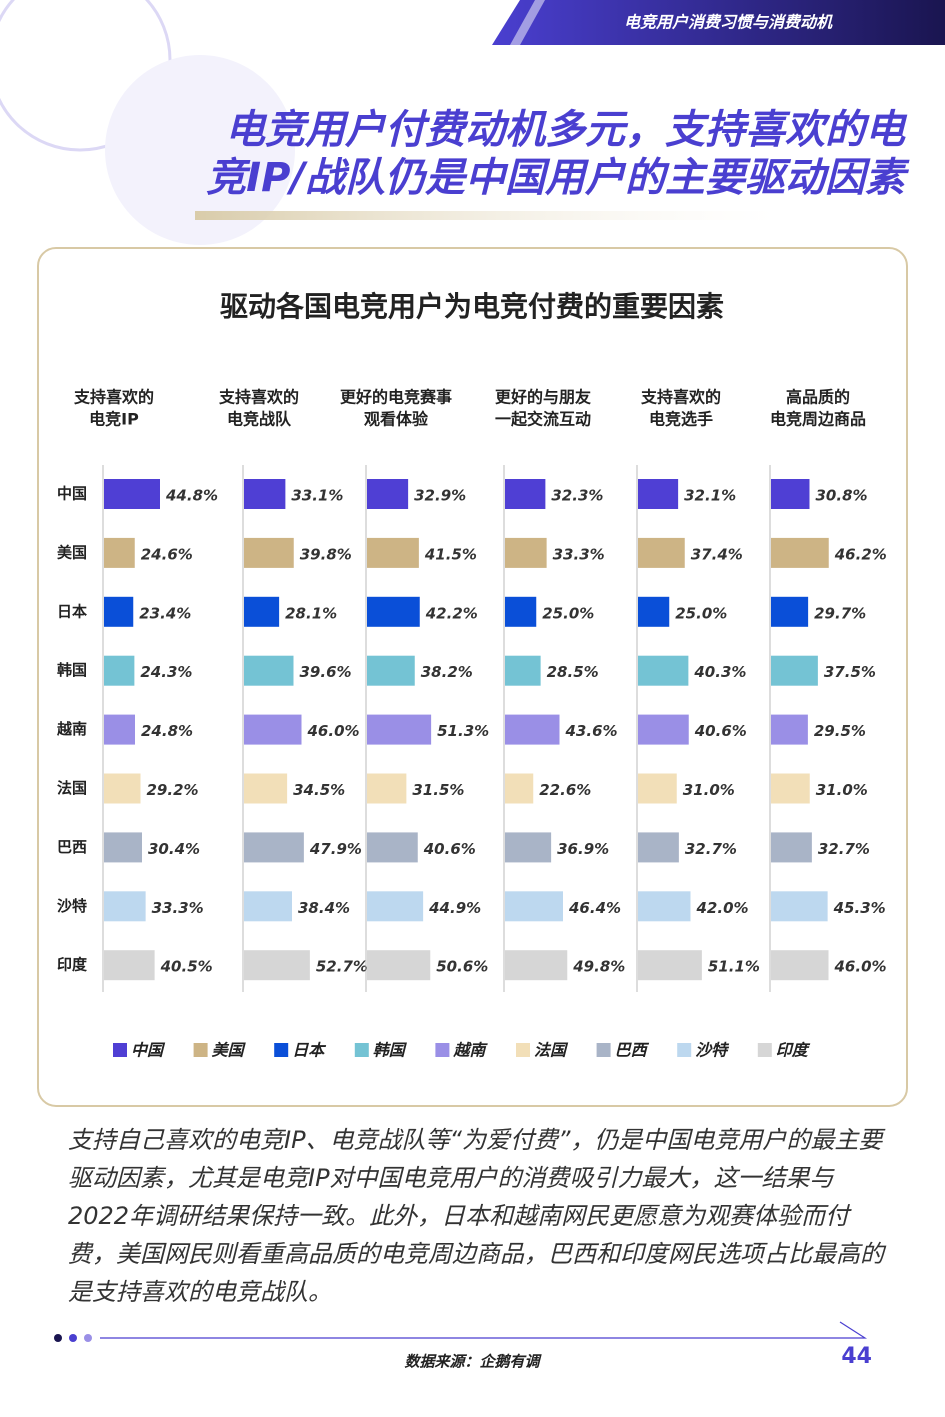 The width and height of the screenshot is (945, 1417). Describe the element at coordinates (591, 731) in the screenshot. I see `value-label: 43.6%` at that location.